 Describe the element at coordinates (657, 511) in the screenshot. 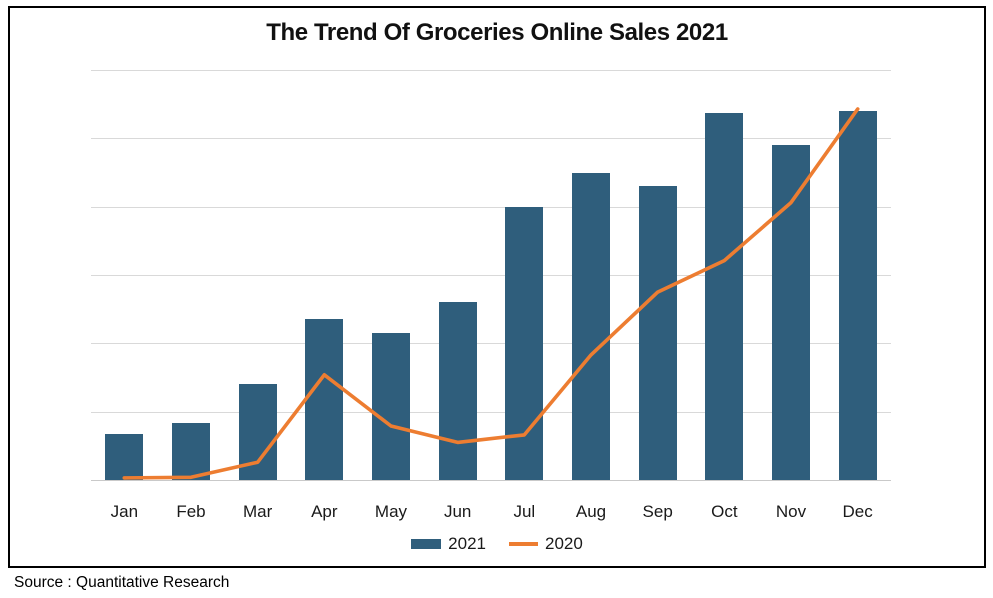

I see `x-axis-label-sep: Sep` at that location.